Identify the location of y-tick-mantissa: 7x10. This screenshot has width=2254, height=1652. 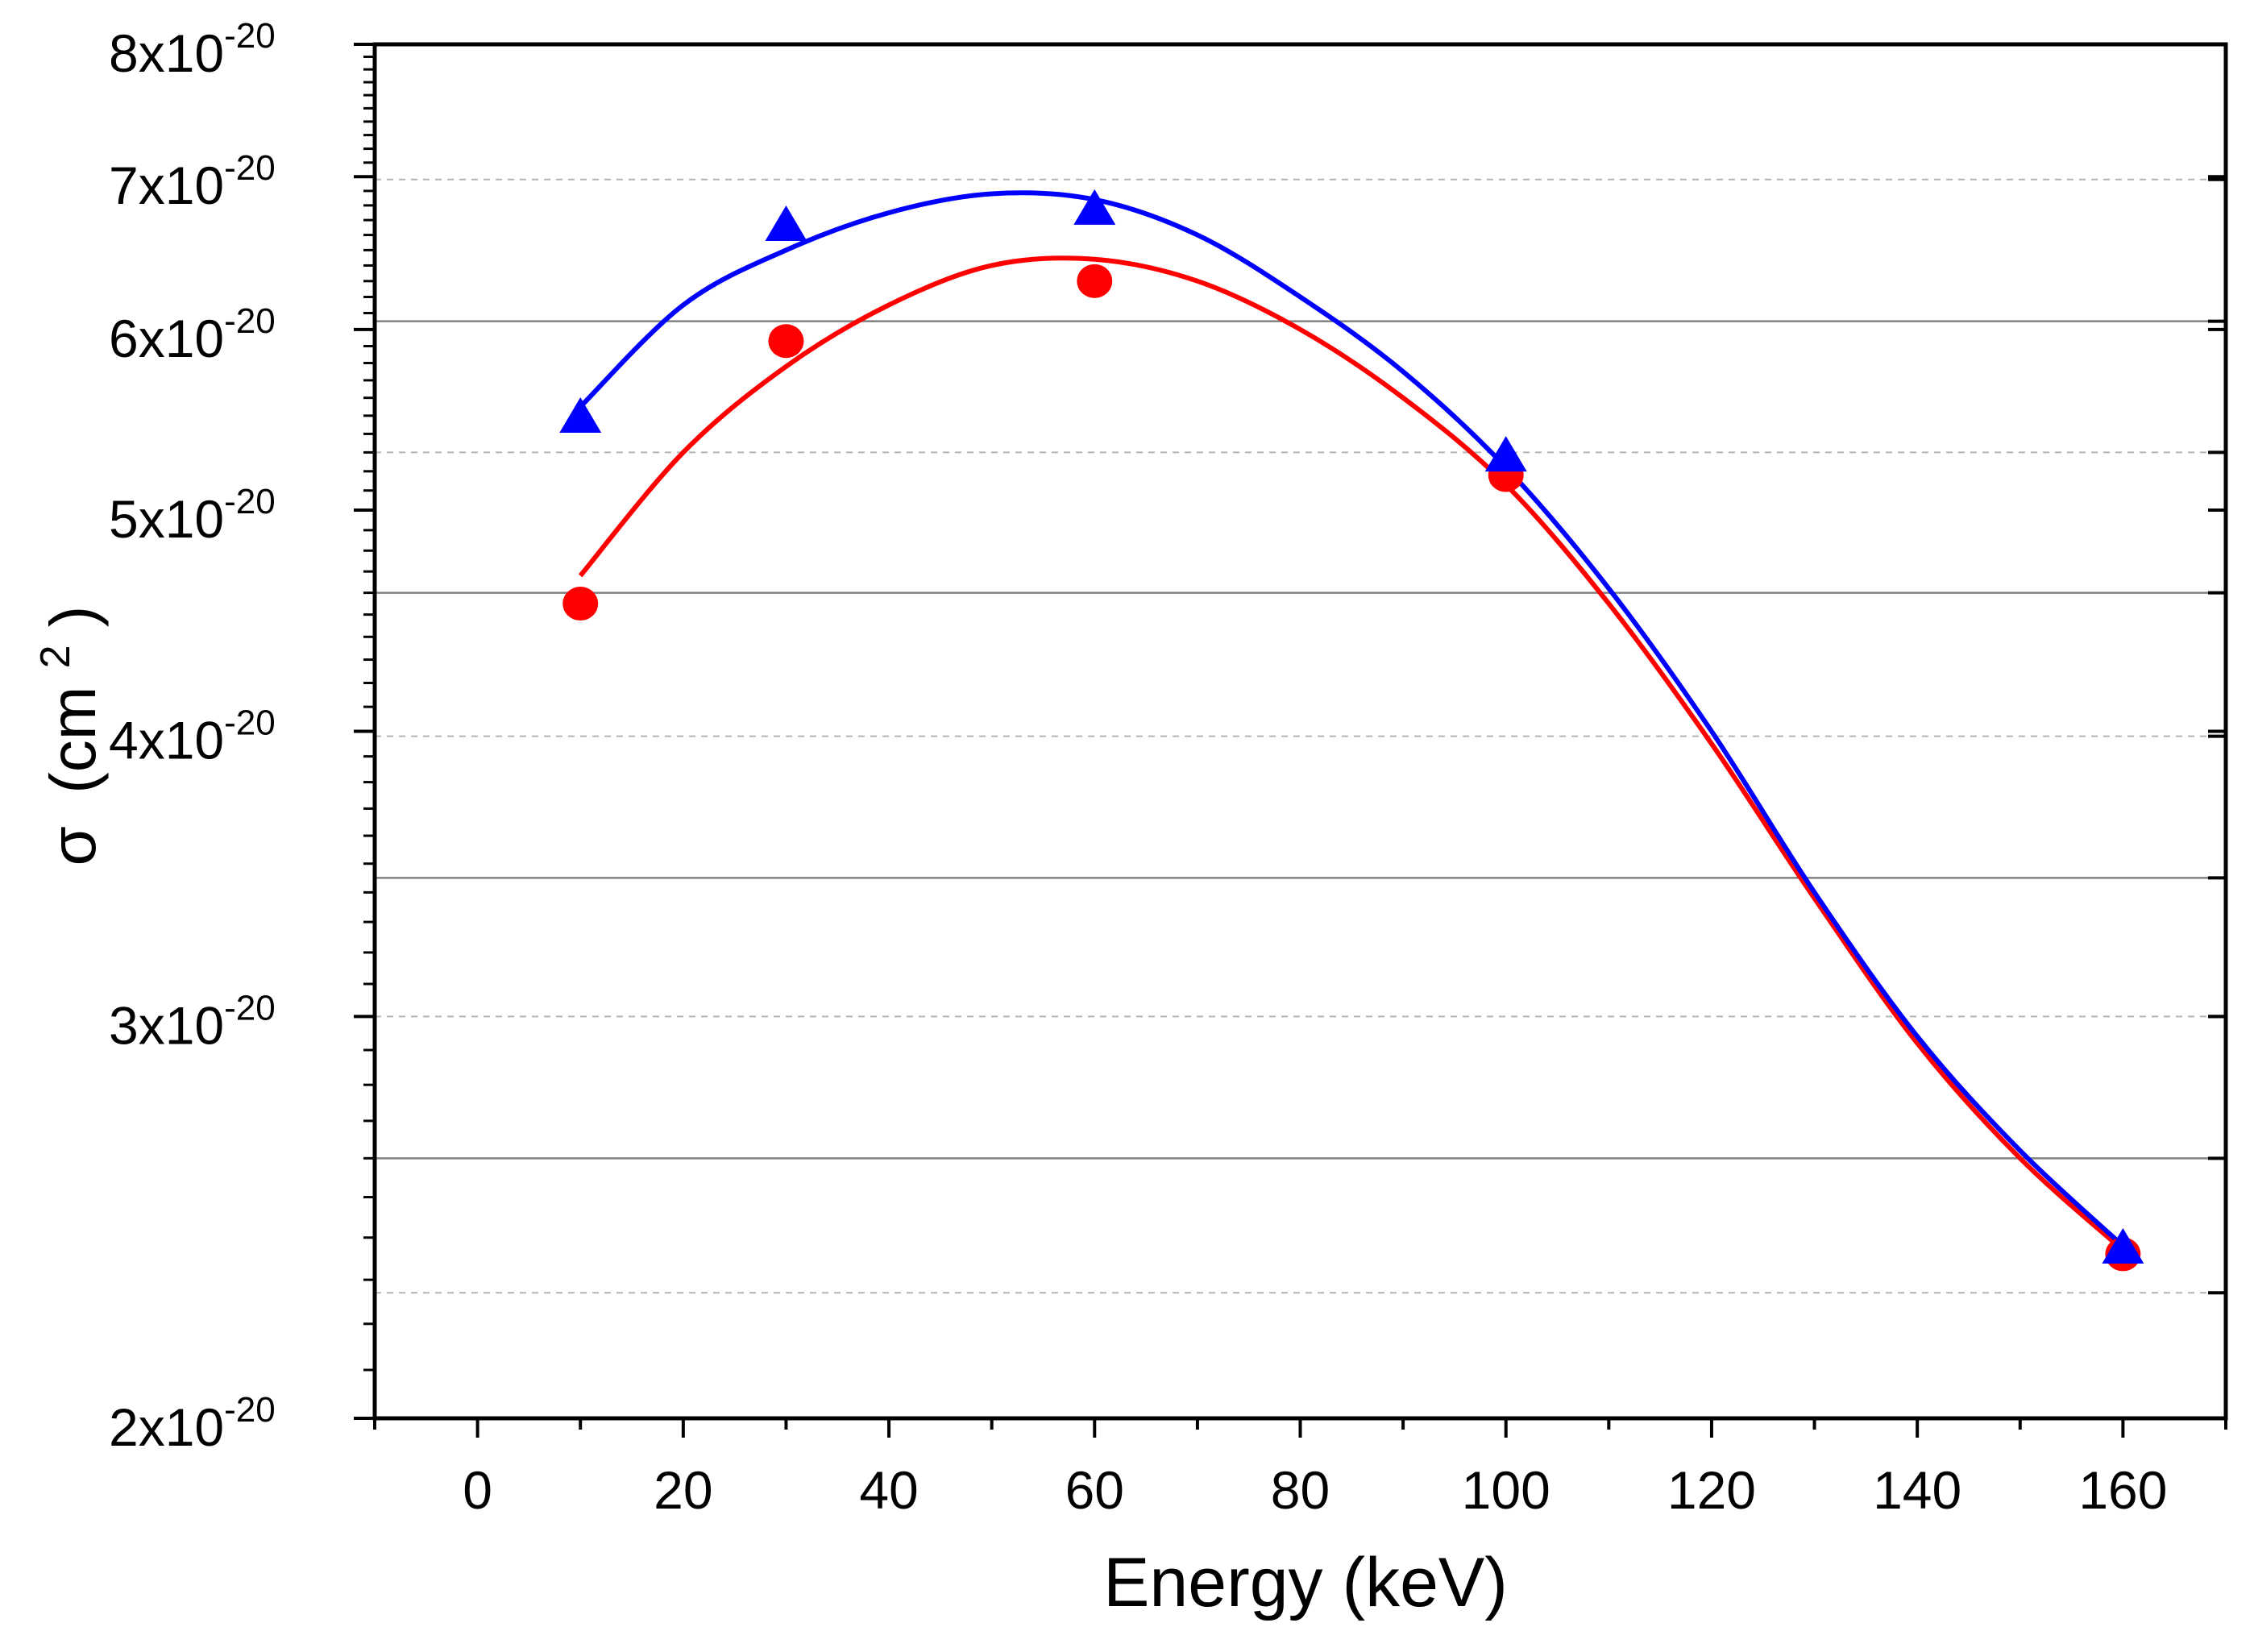
(167, 185).